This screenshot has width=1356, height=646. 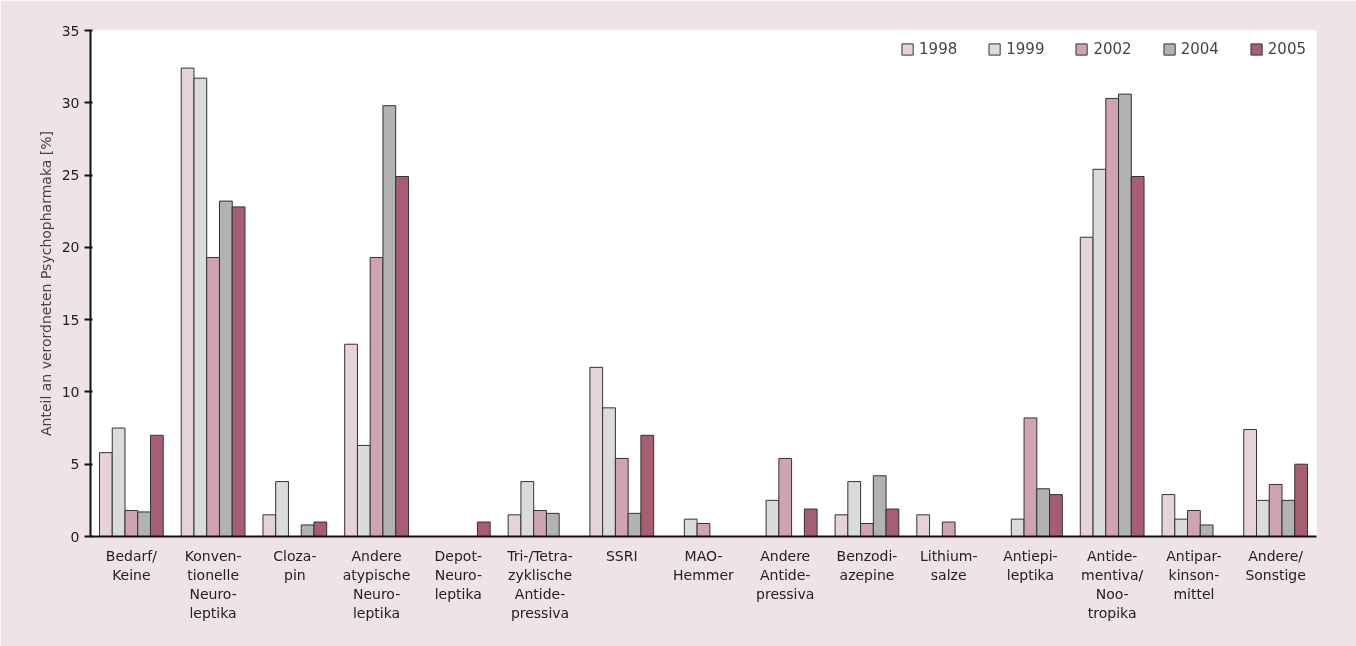 What do you see at coordinates (948, 565) in the screenshot?
I see `x-tick-label: Lithium- salze` at bounding box center [948, 565].